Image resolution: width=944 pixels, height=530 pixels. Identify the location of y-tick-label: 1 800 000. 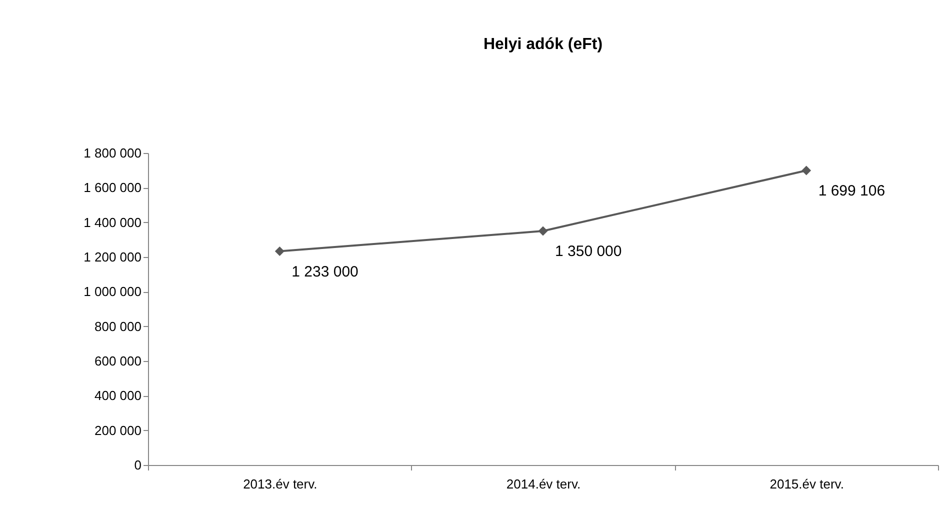
(113, 153).